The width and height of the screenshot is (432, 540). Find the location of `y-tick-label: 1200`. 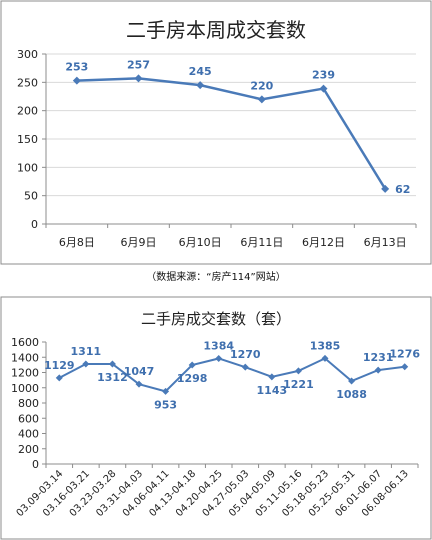

y-tick-label: 1200 is located at coordinates (25, 373).